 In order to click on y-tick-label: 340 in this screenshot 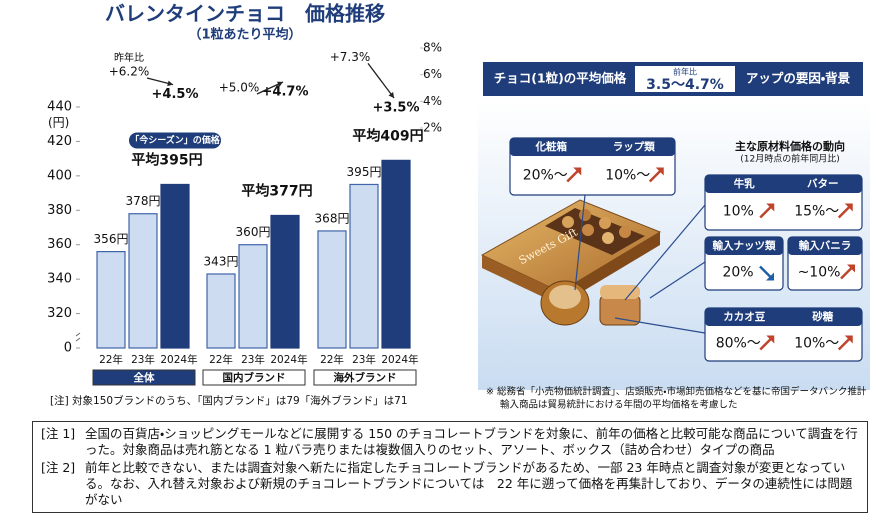, I will do `click(59, 279)`.